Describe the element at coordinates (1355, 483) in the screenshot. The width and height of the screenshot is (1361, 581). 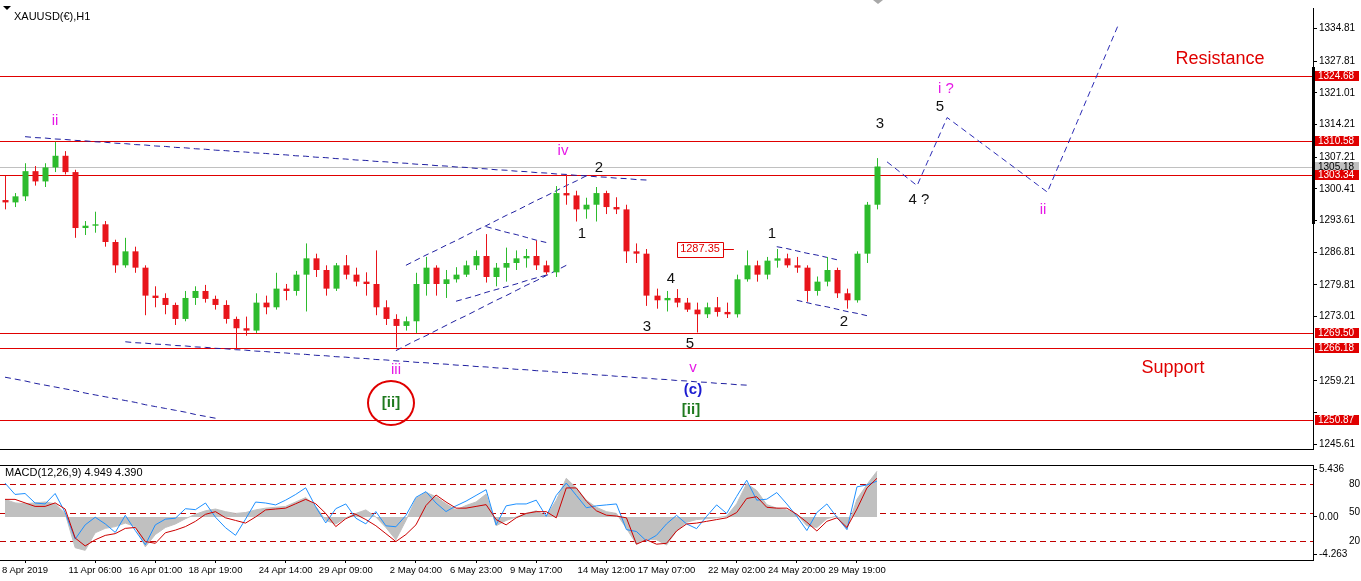
I see `y2-tick-label: 80` at that location.